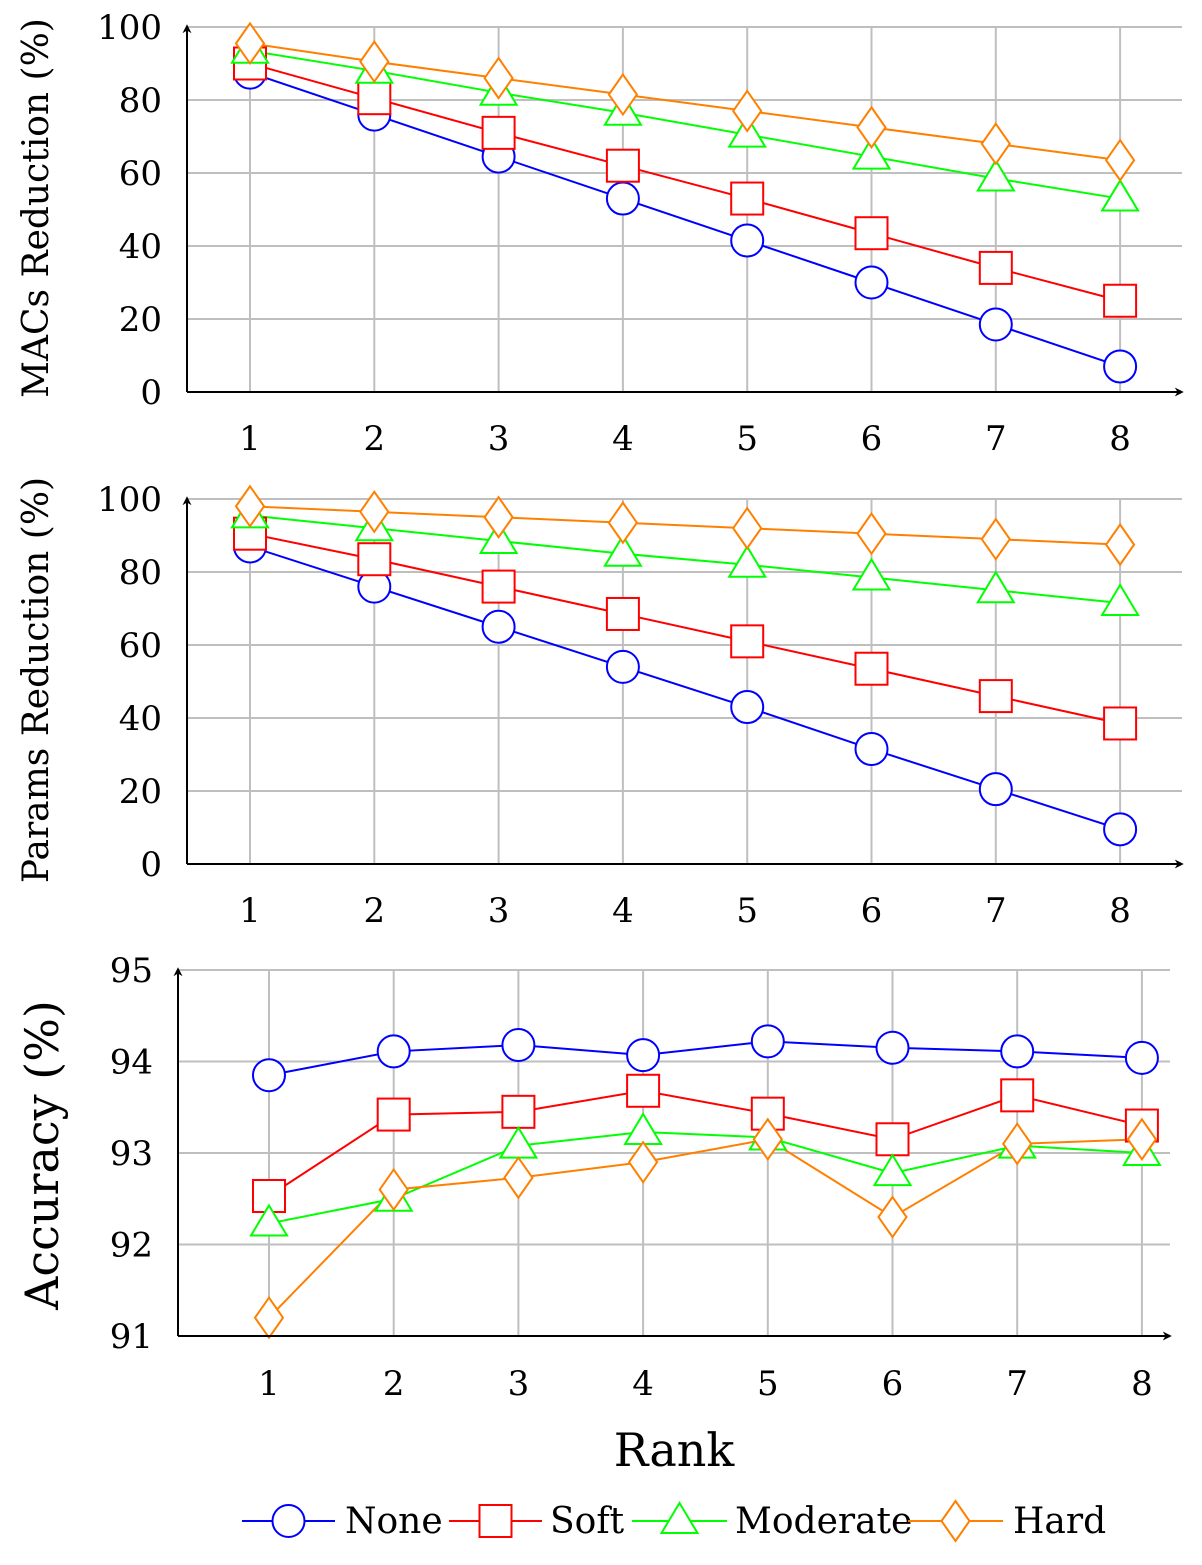  Describe the element at coordinates (893, 1384) in the screenshot. I see `accuracy-x-tick-label: 6` at that location.